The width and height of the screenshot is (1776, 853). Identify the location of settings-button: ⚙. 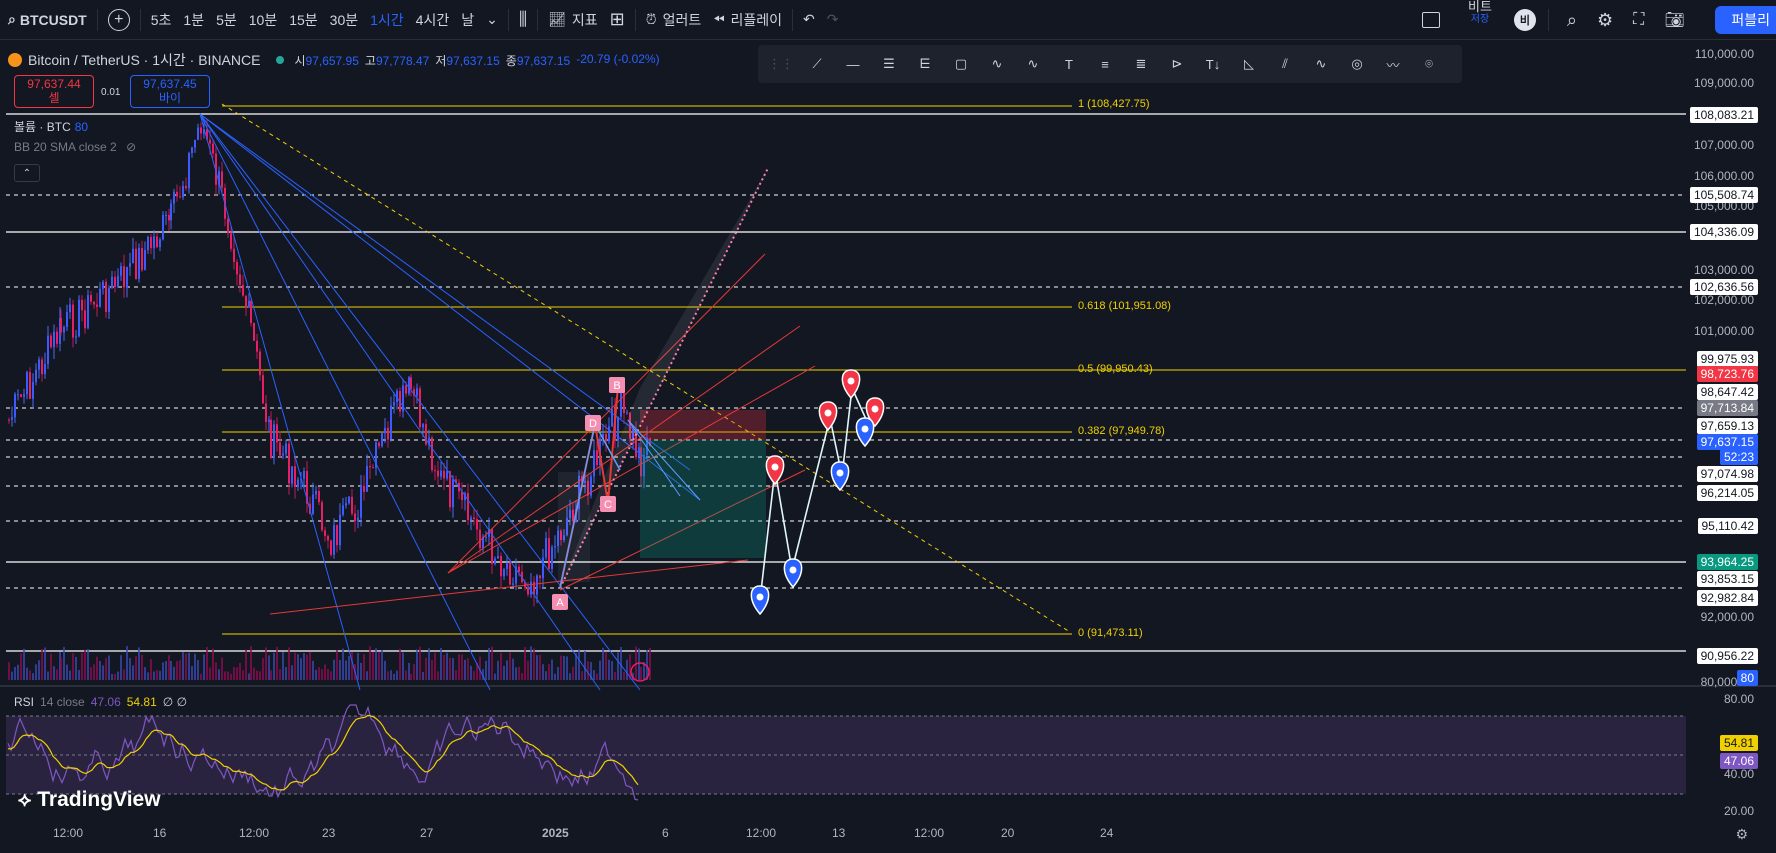
(1605, 20).